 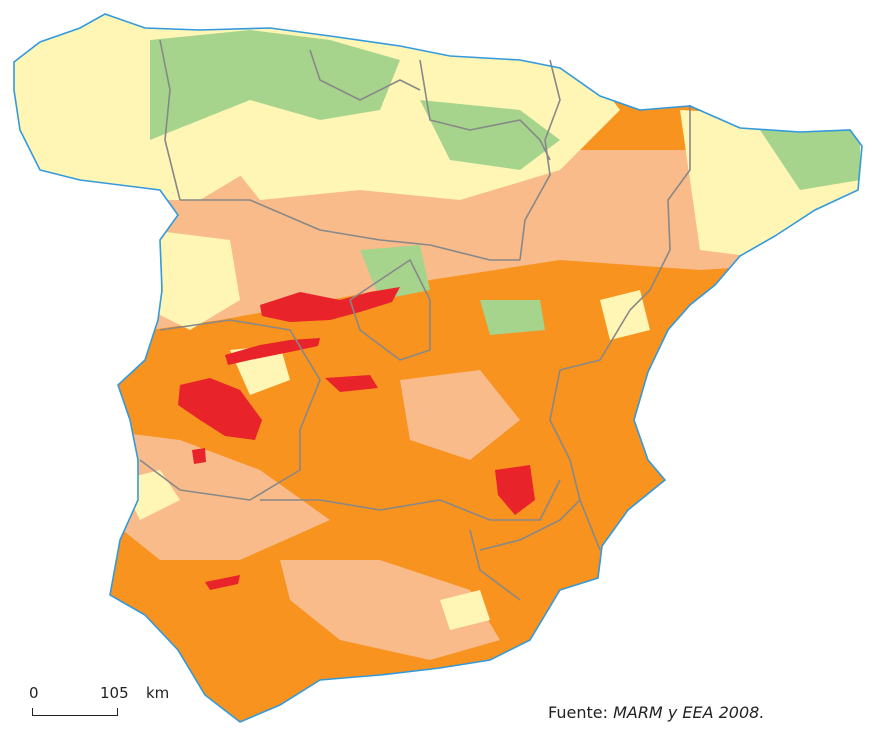 I want to click on scale-end-label: 105, so click(x=114, y=693).